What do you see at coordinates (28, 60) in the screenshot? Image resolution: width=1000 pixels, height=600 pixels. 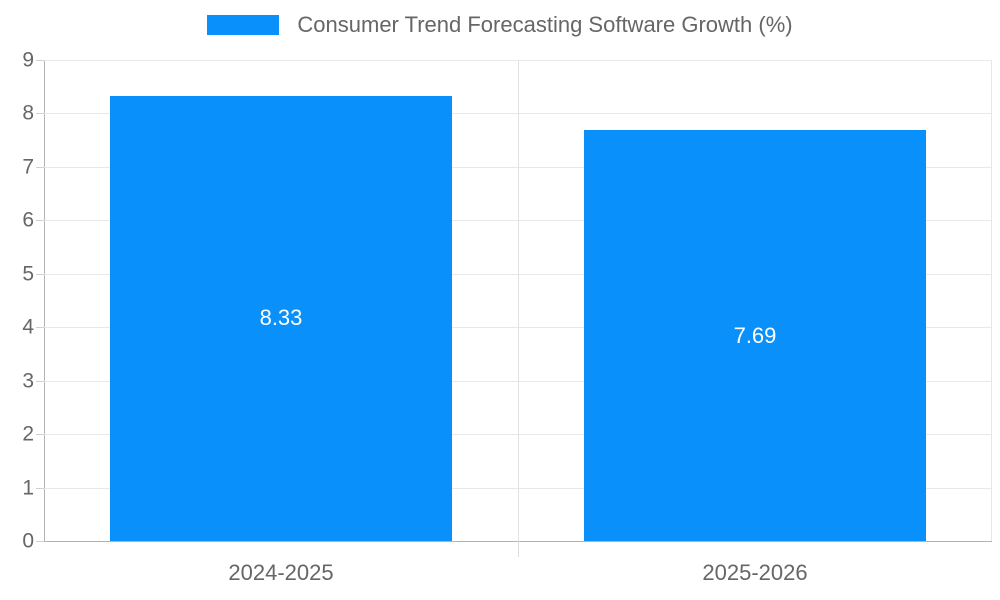 I see `y-axis-tick-label: 9` at bounding box center [28, 60].